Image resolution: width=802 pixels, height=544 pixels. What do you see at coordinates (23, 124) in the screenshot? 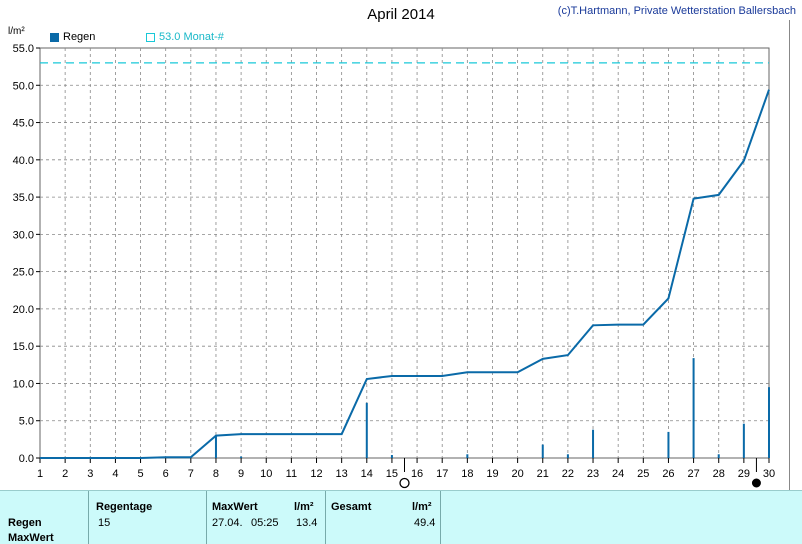
I see `y-tick-label: 45.0` at bounding box center [23, 124].